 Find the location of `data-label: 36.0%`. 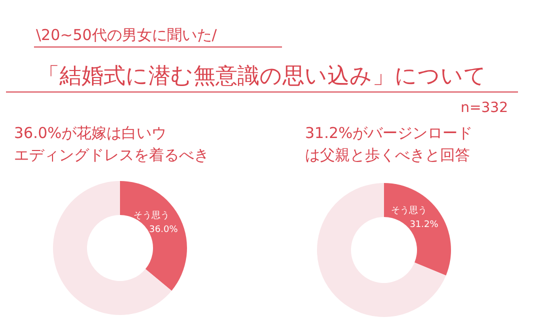

data-label: 36.0% is located at coordinates (163, 229).